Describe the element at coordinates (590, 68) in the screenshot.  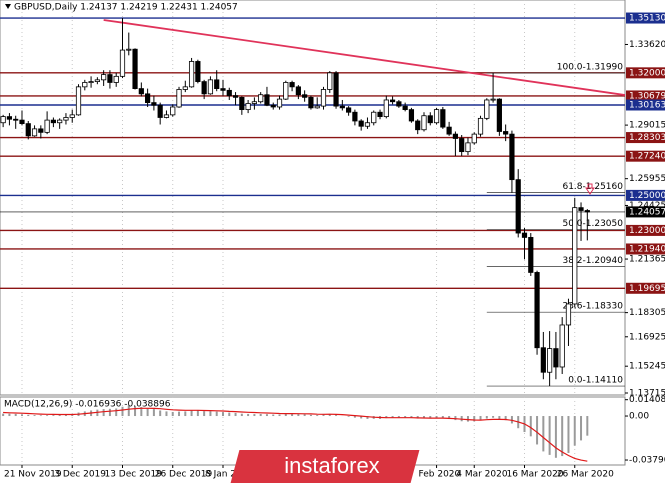
I see `fibo-label: 100.0-1.31990` at that location.